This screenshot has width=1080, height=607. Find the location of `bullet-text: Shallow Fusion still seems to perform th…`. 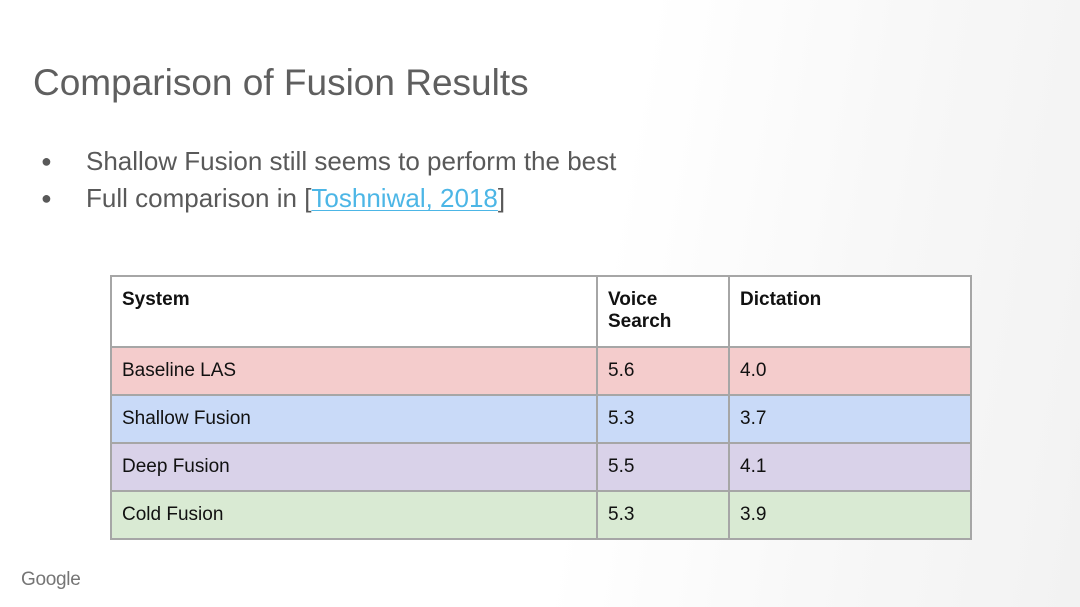

bullet-text: Shallow Fusion still seems to perform th… is located at coordinates (351, 161).